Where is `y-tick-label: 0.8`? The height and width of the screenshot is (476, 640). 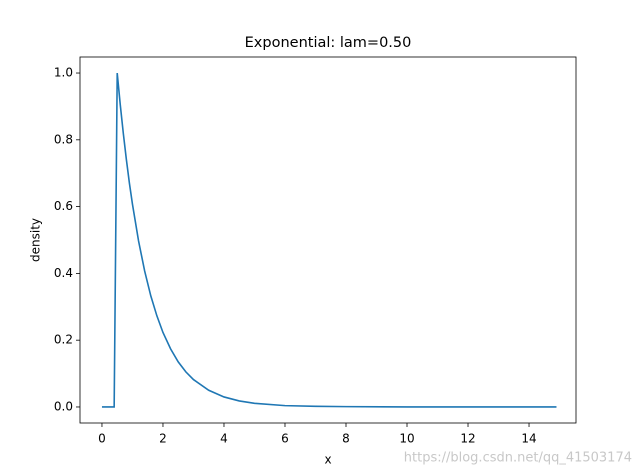 y-tick-label: 0.8 is located at coordinates (63, 139).